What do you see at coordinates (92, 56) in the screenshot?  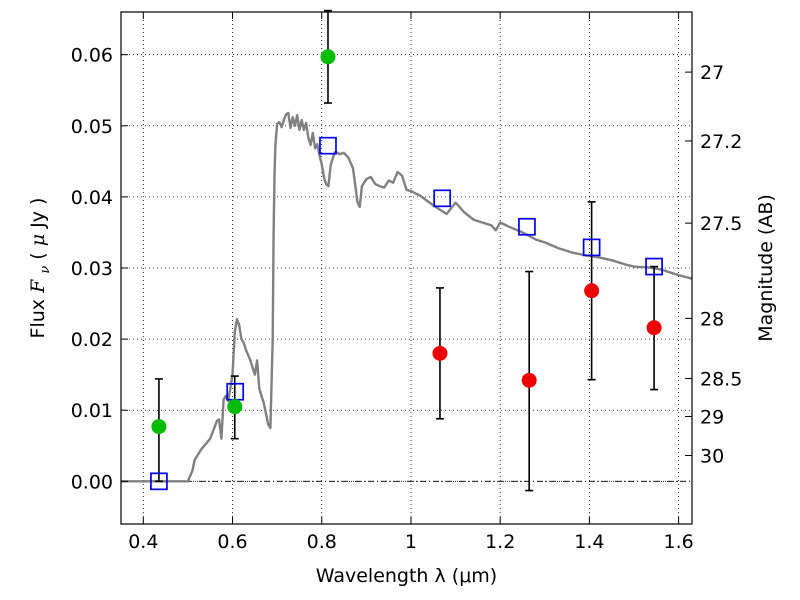 I see `y-tick-label: 0.06` at bounding box center [92, 56].